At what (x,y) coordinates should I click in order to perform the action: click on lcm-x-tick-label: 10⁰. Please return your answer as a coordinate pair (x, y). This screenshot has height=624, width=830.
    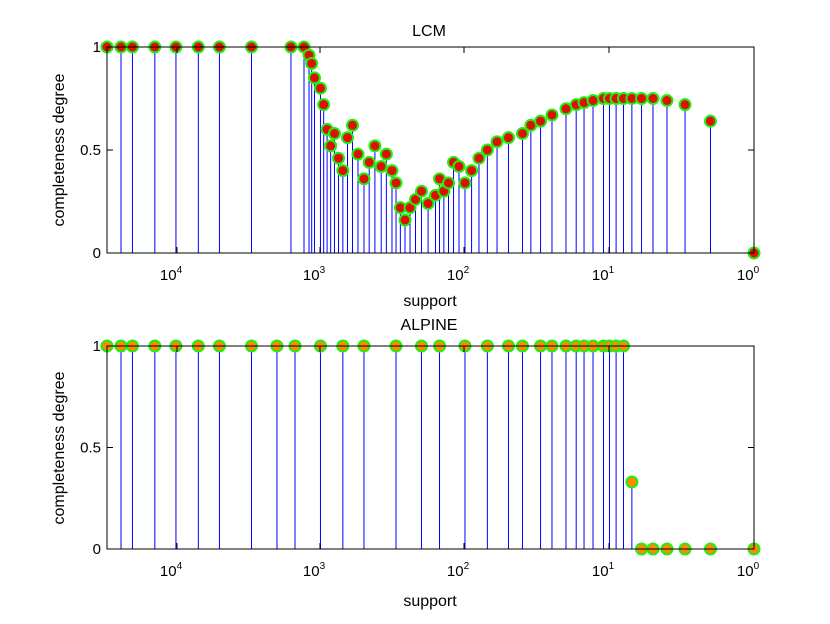
    Looking at the image, I should click on (748, 274).